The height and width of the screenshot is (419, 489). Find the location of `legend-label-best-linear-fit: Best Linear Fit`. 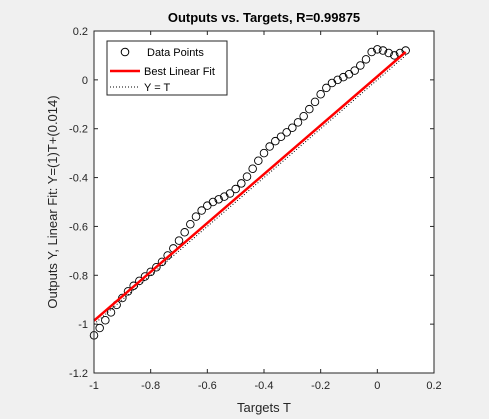

legend-label-best-linear-fit: Best Linear Fit is located at coordinates (179, 72).